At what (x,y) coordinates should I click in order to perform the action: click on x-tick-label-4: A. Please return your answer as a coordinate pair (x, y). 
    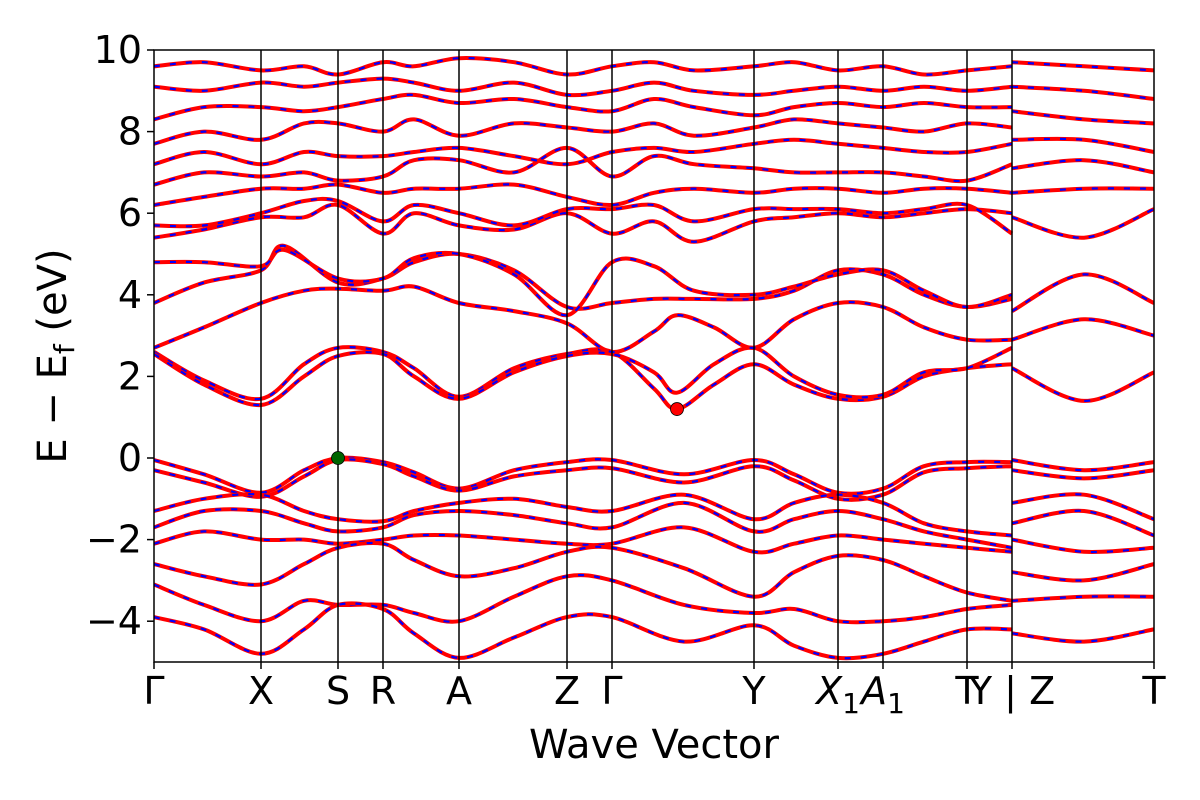
    Looking at the image, I should click on (459, 691).